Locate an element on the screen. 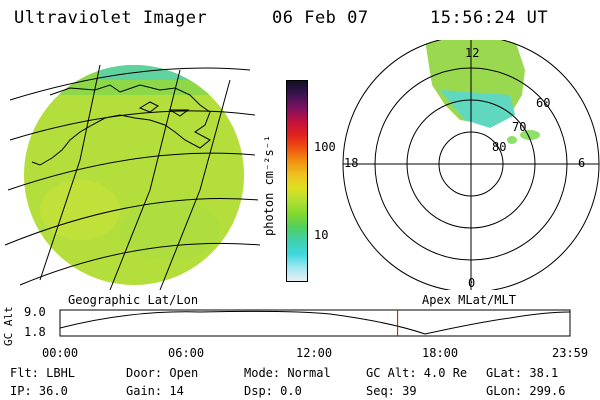 Image resolution: width=600 pixels, height=400 pixels. status-seq: Seq: 39 is located at coordinates (391, 391).